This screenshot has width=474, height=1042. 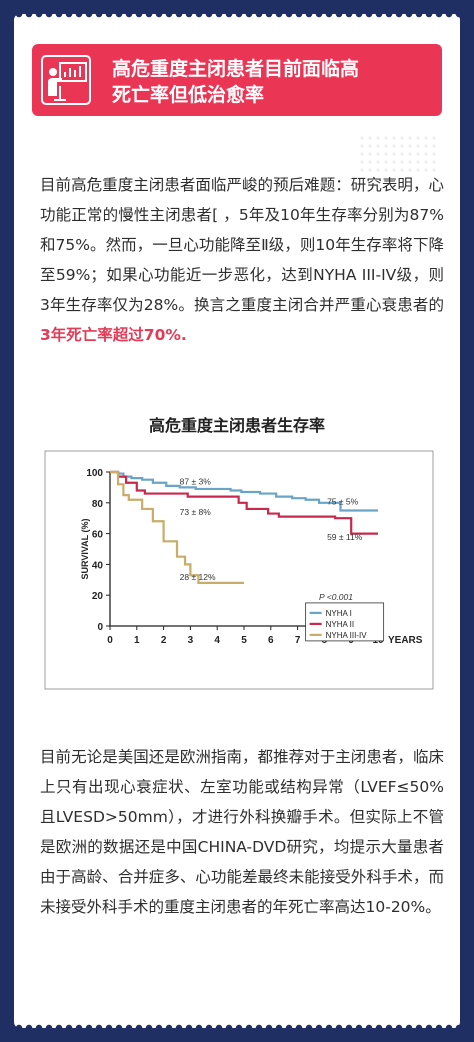 I want to click on section-banner: 高危重度主闭患者目前面临高 死亡率但低治愈率, so click(x=237, y=80).